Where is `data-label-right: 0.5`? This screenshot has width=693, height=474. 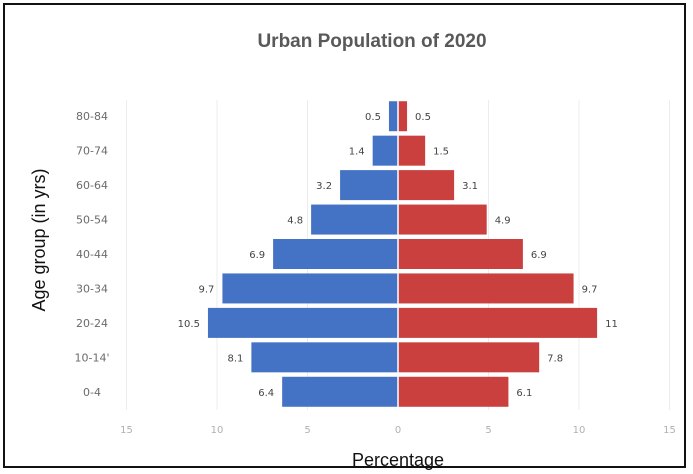 data-label-right: 0.5 is located at coordinates (423, 117).